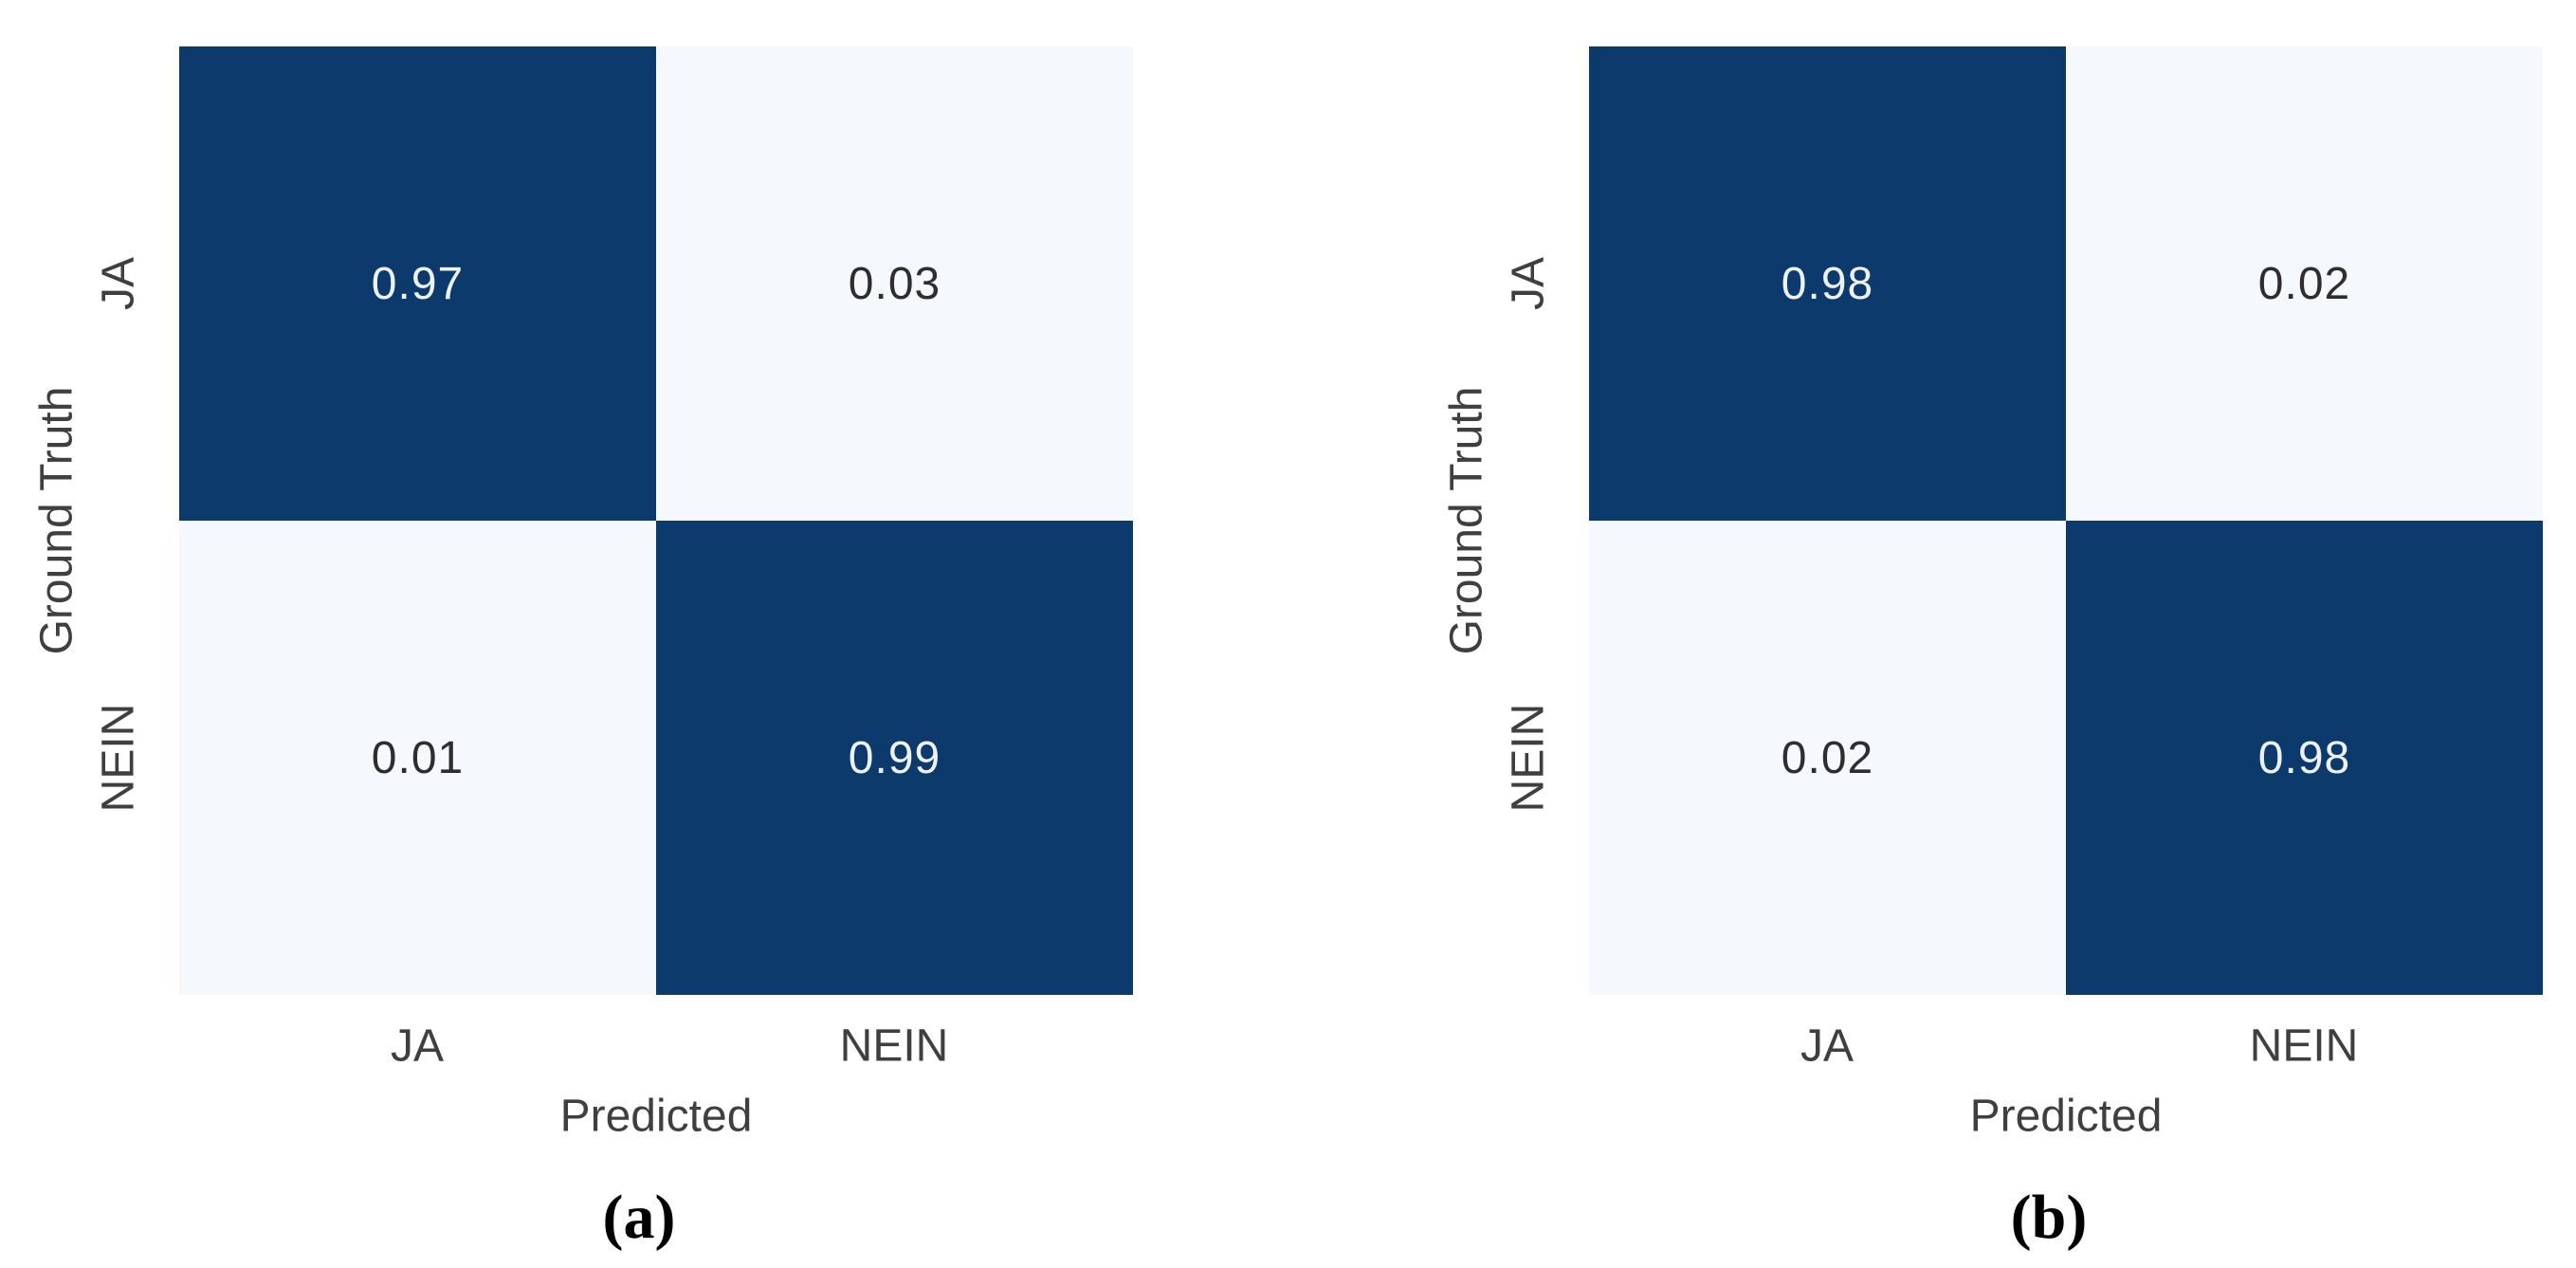 Image resolution: width=2576 pixels, height=1268 pixels. Describe the element at coordinates (417, 284) in the screenshot. I see `heatmap-cell-a-0-0: 0.97` at that location.